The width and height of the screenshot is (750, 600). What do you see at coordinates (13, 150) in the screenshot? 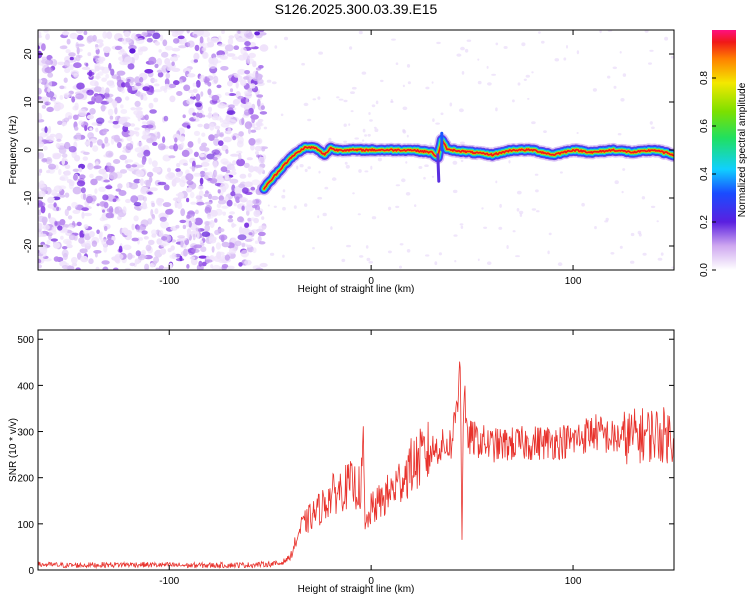
I see `spectrogram-y-label: Frequency (Hz)` at bounding box center [13, 150].